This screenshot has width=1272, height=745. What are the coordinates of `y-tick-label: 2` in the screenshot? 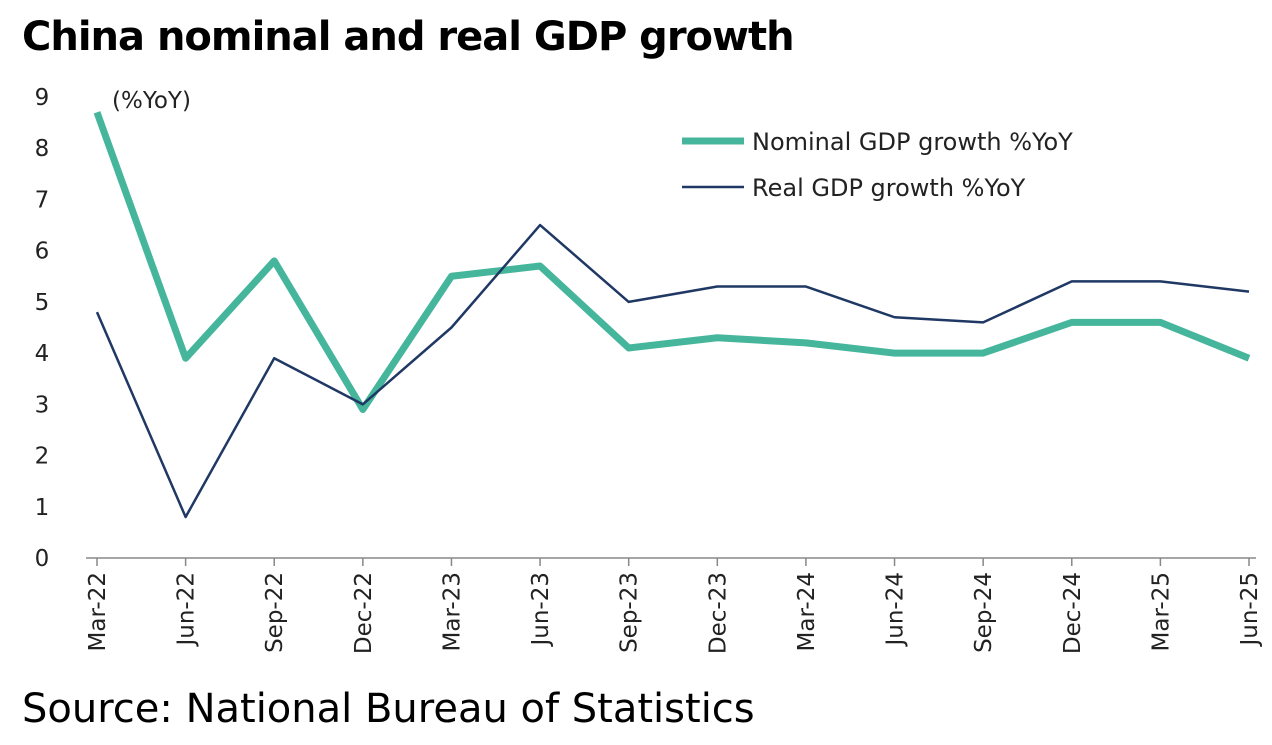 It's located at (42, 457).